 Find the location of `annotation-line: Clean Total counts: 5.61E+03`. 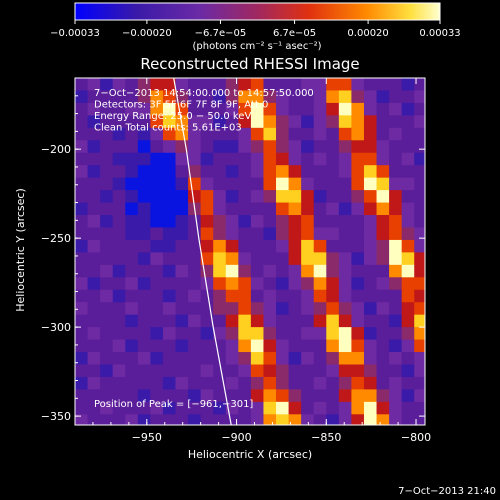

annotation-line: Clean Total counts: 5.61E+03 is located at coordinates (168, 128).